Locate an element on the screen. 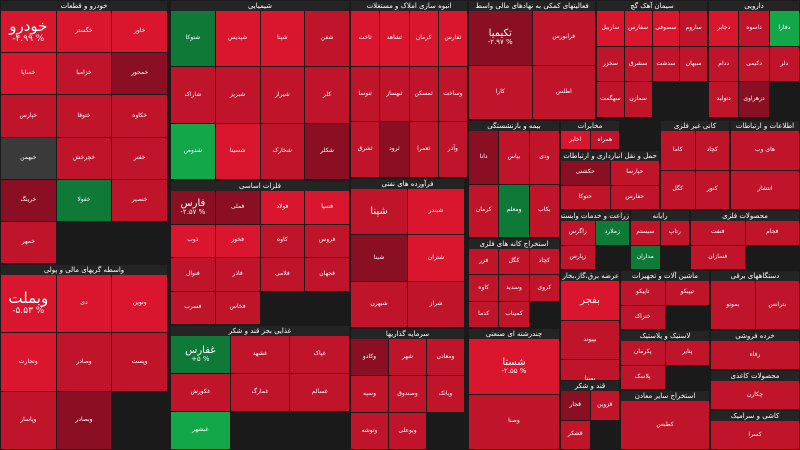  stock-tile: غسالم is located at coordinates (319, 392).